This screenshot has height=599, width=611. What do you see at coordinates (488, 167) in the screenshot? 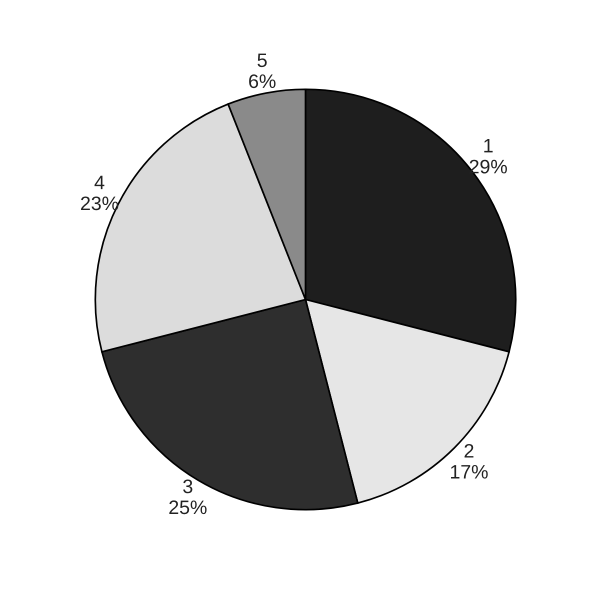
I see `data-label: 29%` at bounding box center [488, 167].